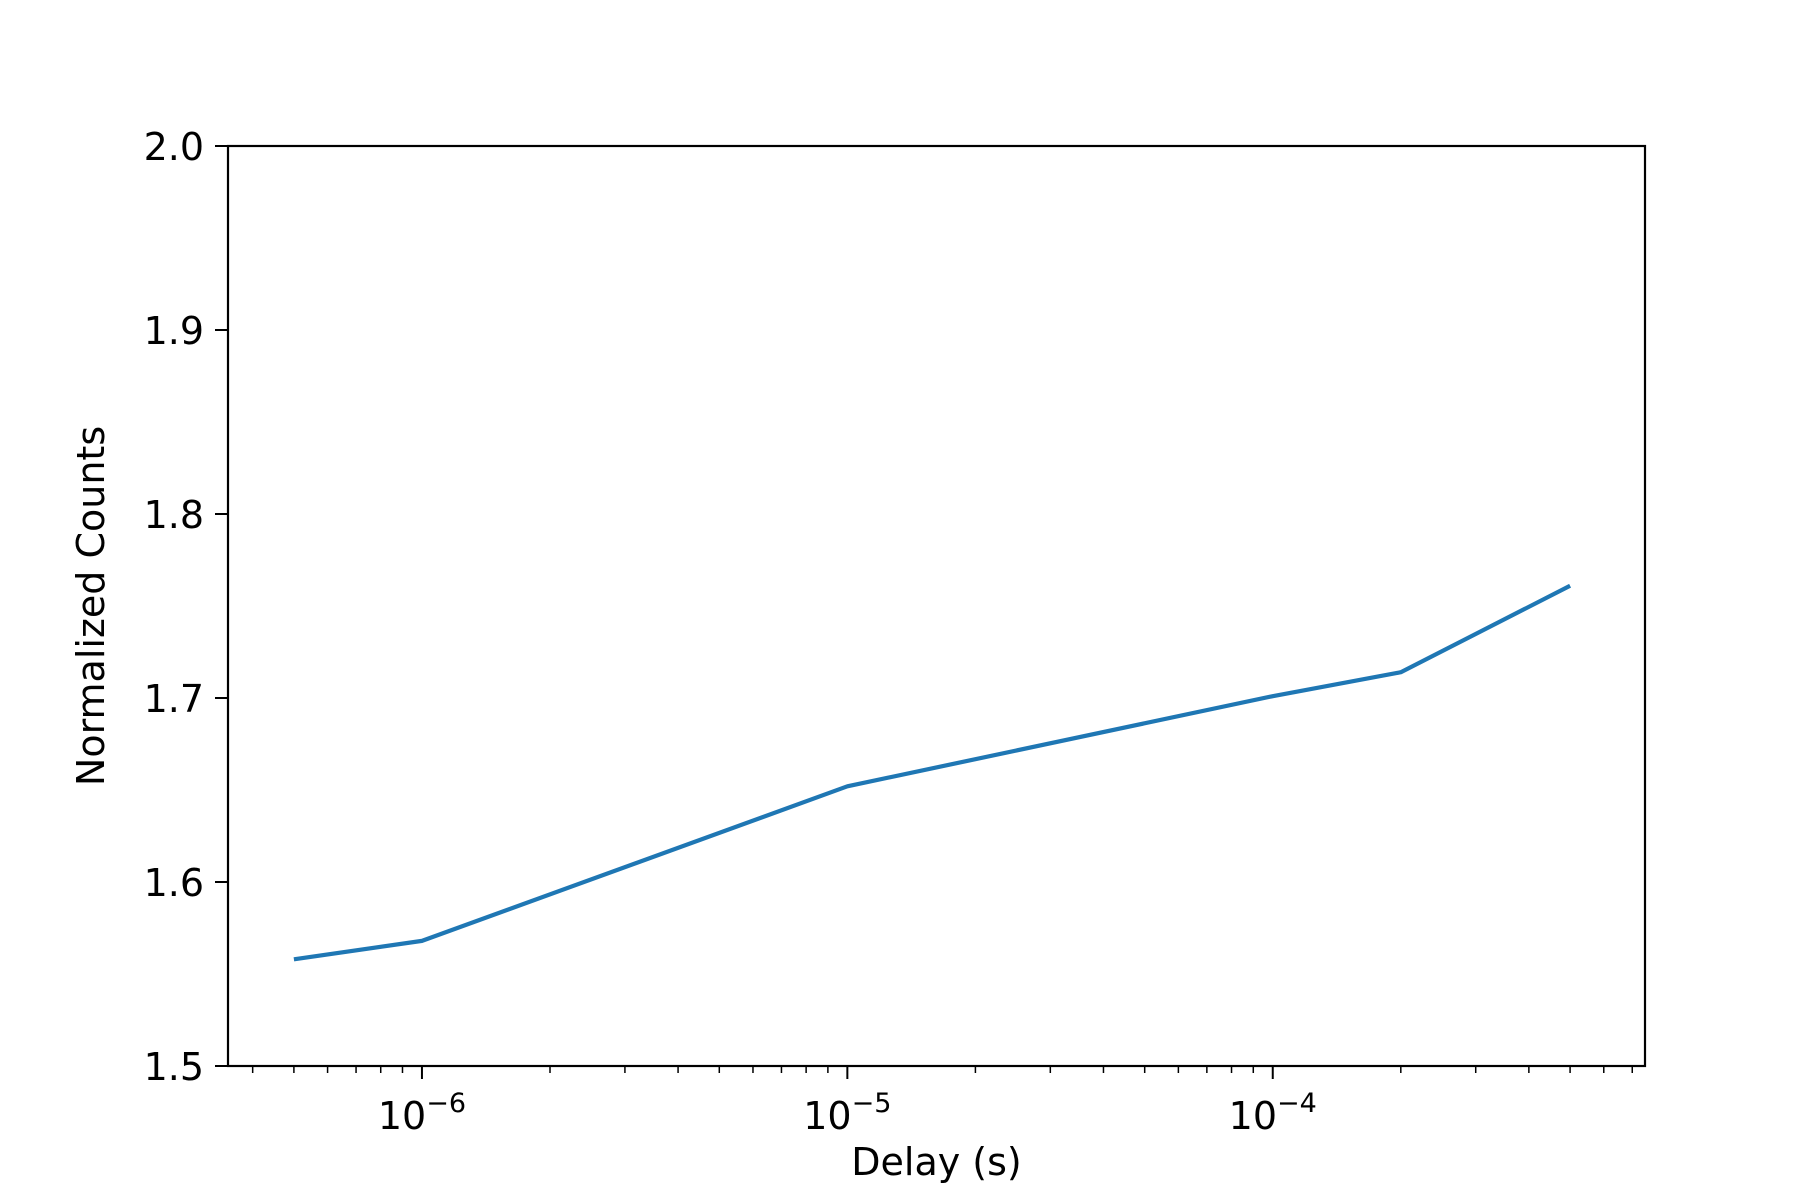 This screenshot has height=1204, width=1800. I want to click on y-tick-label: 1.5, so click(174, 1067).